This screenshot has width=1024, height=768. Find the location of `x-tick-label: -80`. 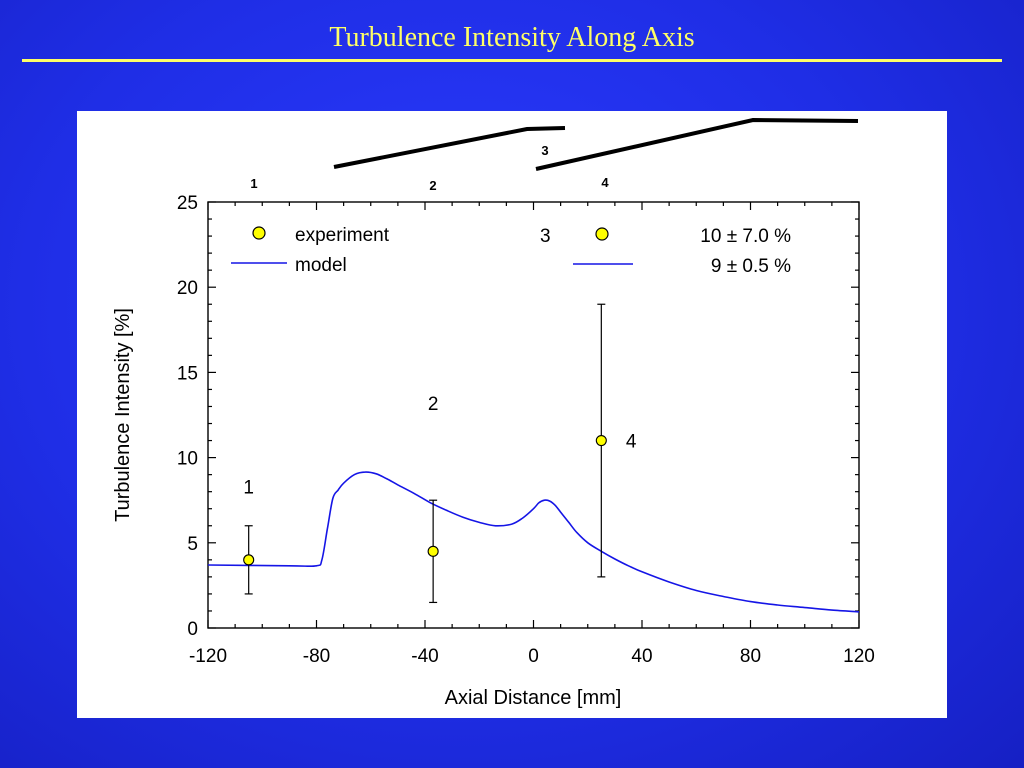

x-tick-label: -80 is located at coordinates (316, 656).